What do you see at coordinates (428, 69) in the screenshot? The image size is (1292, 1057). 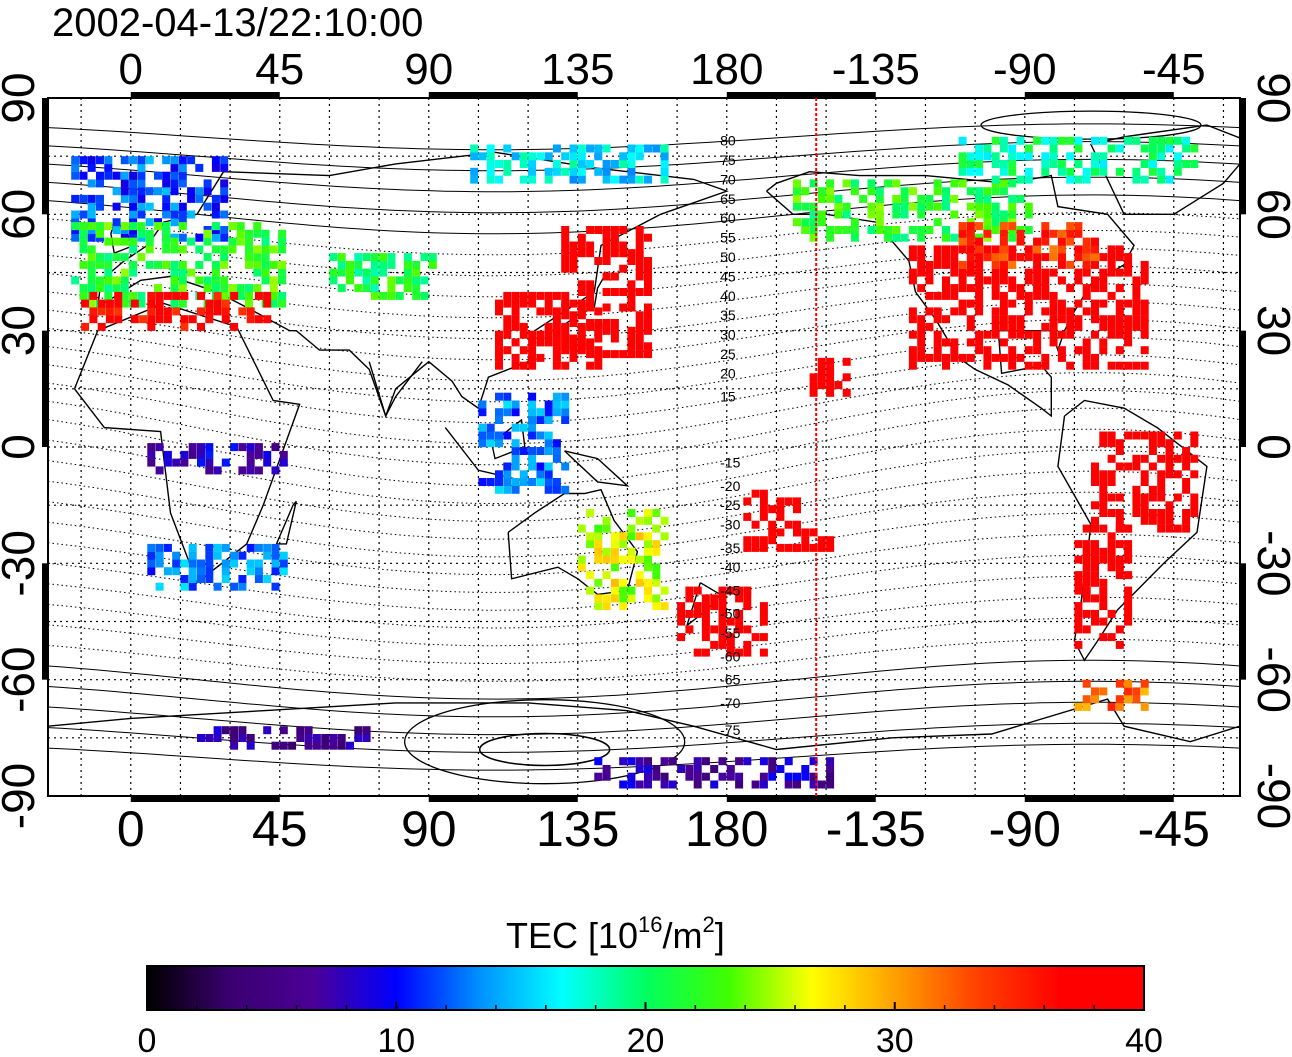 I see `lon-tick-label-top: 90` at bounding box center [428, 69].